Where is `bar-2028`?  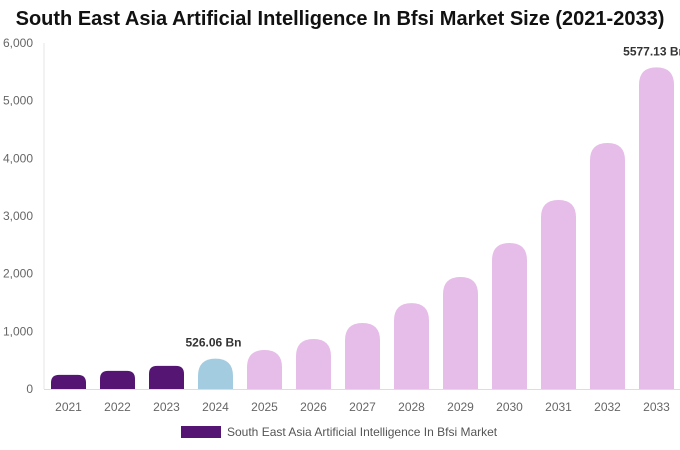
bar-2028 is located at coordinates (411, 346).